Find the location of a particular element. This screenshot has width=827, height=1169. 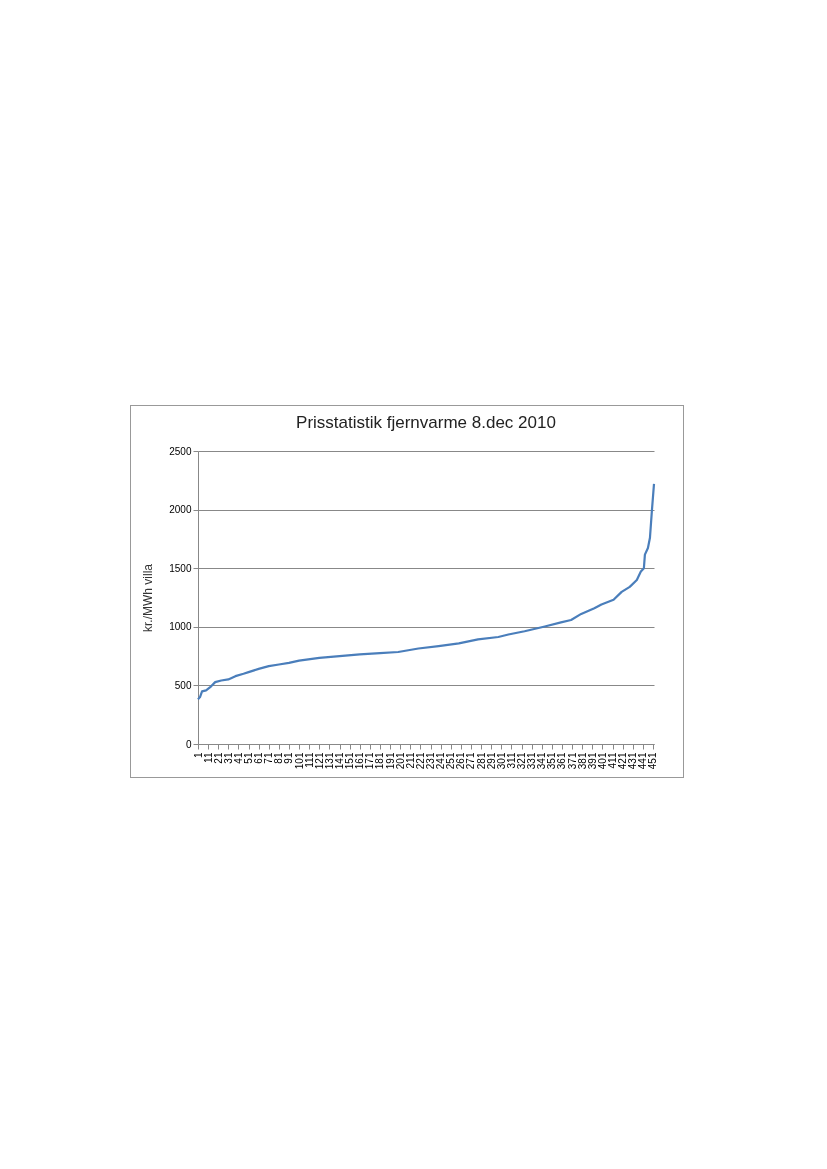

y-tick-label: 0 is located at coordinates (188, 744).